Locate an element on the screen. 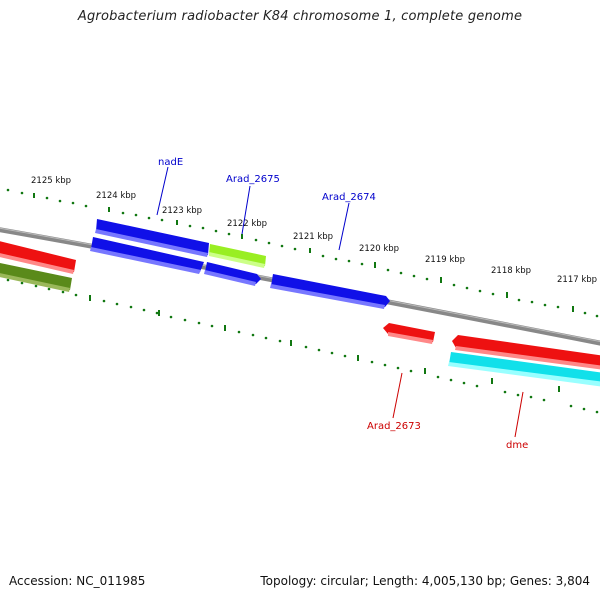 The width and height of the screenshot is (600, 600). forward-strand-genes is located at coordinates (195, 264).